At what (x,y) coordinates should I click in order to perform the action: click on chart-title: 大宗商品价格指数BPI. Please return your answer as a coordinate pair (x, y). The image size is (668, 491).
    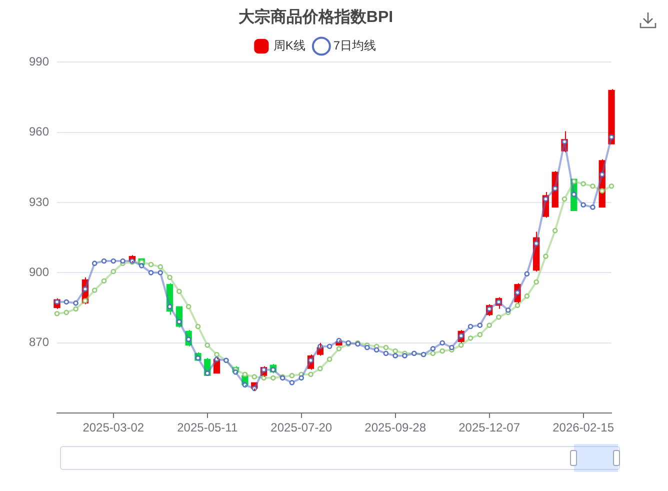
    Looking at the image, I should click on (316, 16).